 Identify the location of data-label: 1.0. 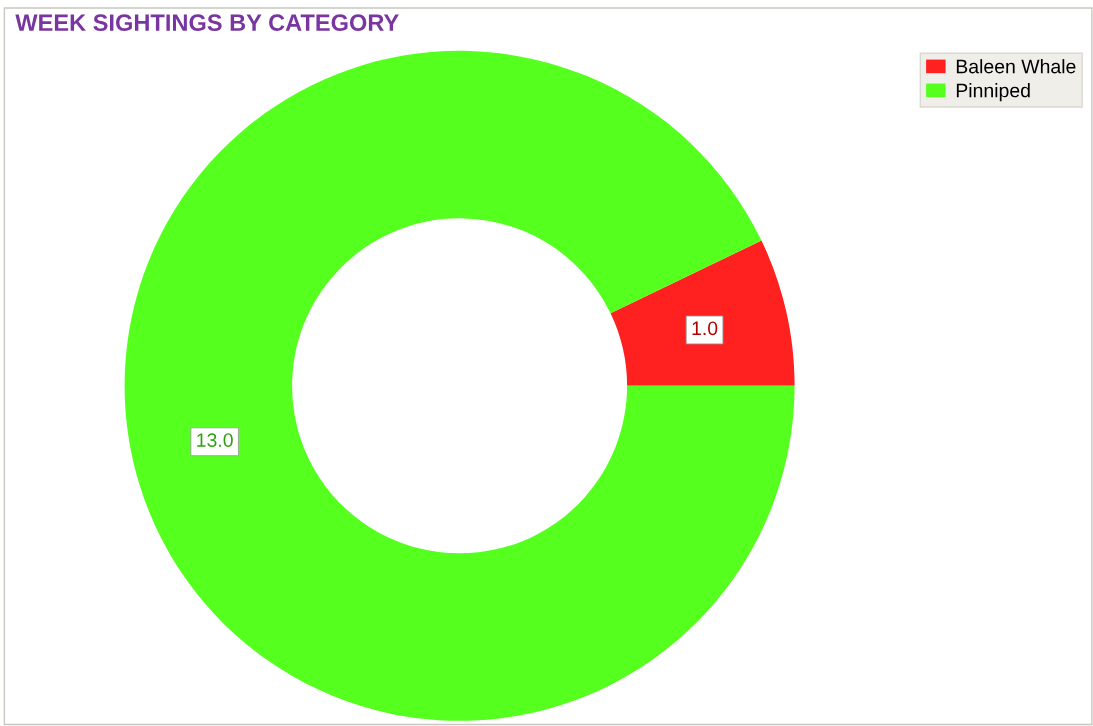
(705, 328).